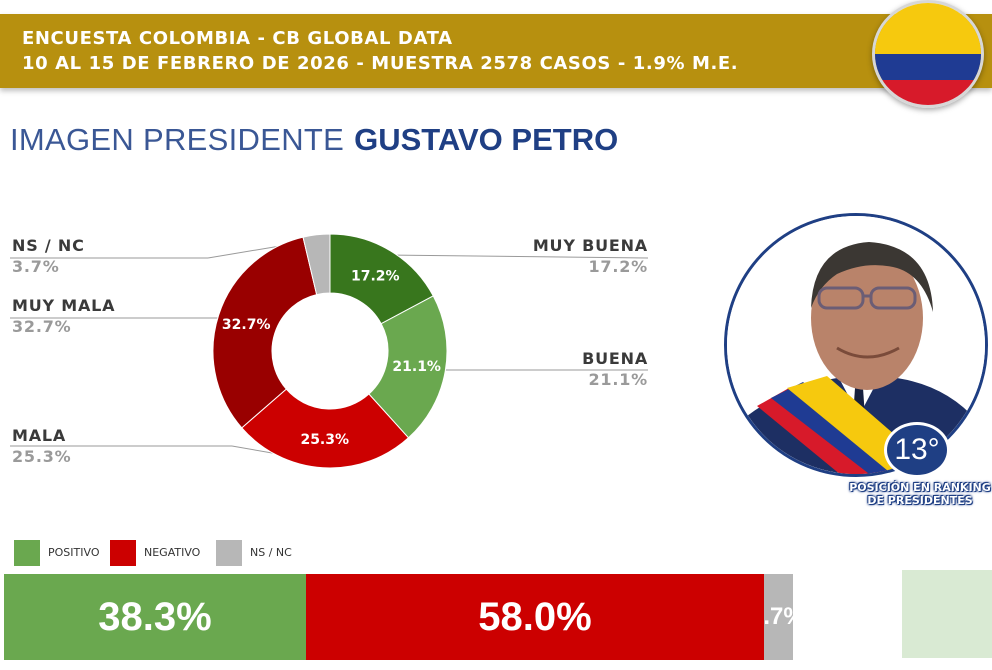  What do you see at coordinates (74, 552) in the screenshot?
I see `legend-label-positivo: POSITIVO` at bounding box center [74, 552].